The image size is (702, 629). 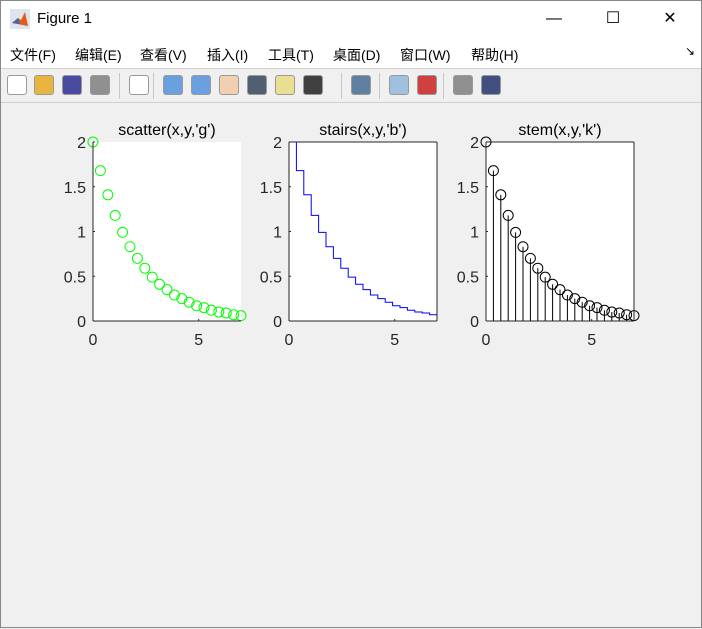 I want to click on axes-stem: 0 0.5 1 1.5 2 0 5 stem(x,y,'k'), so click(x=548, y=235).